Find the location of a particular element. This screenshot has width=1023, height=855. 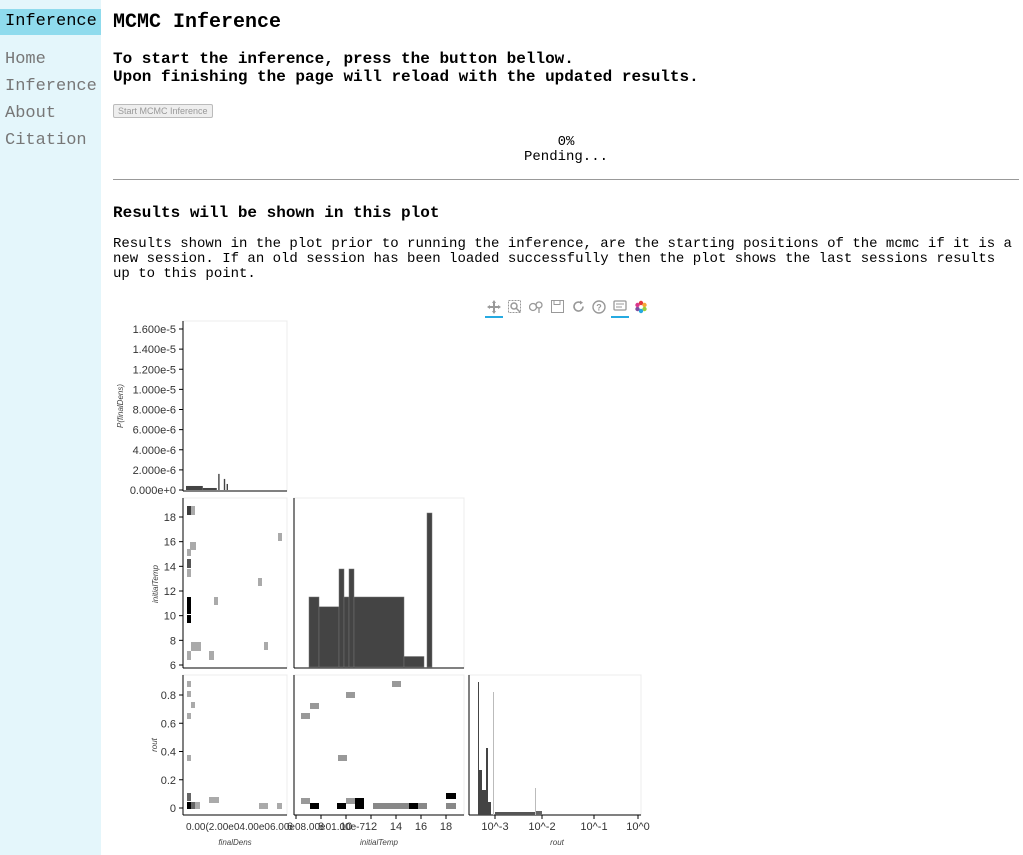

hover-icon is located at coordinates (620, 308).